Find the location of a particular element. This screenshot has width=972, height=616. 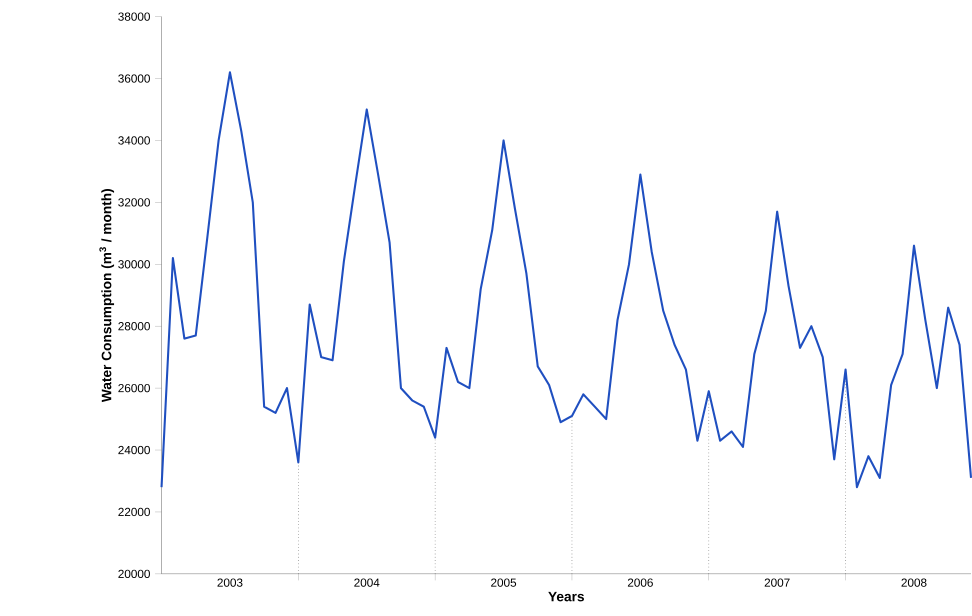

x-tick-label: 2003 is located at coordinates (229, 582).